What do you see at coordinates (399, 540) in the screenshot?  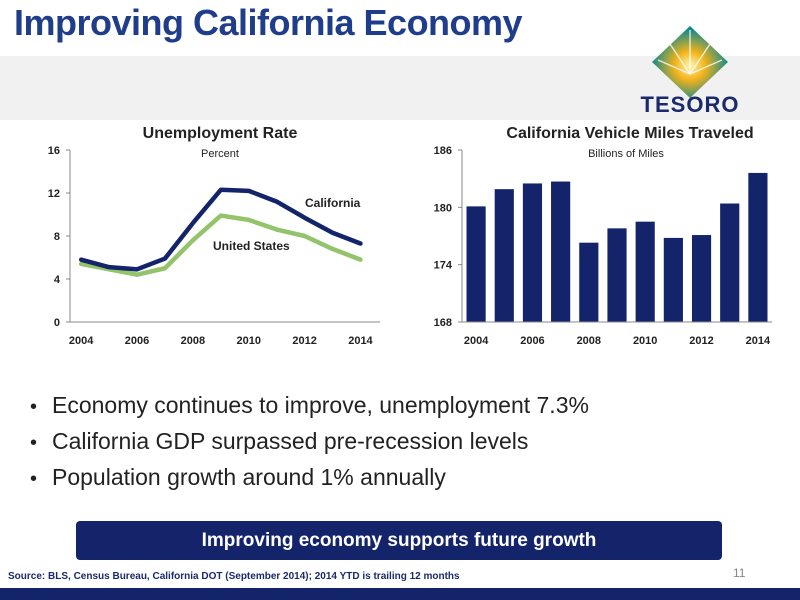 I see `summary-banner: Improving economy supports future growth` at bounding box center [399, 540].